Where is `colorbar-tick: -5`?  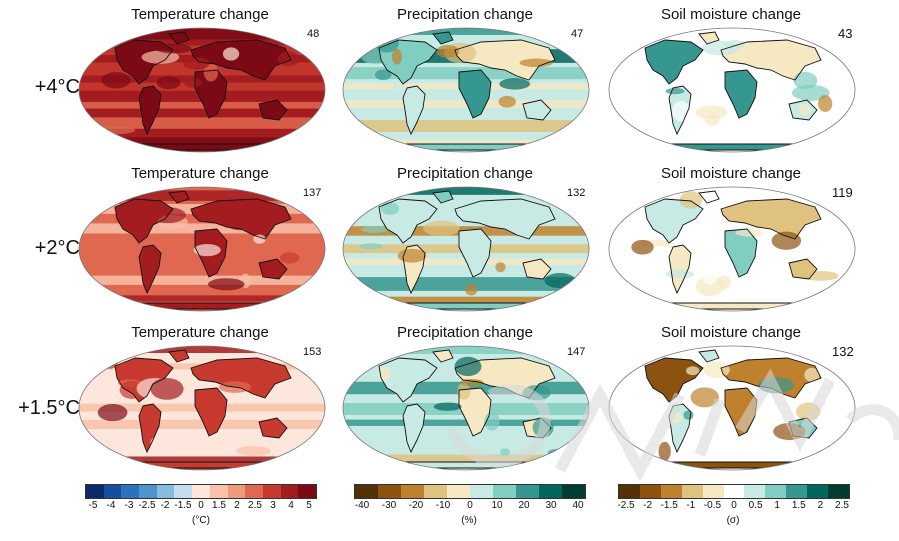 colorbar-tick: -5 is located at coordinates (93, 505).